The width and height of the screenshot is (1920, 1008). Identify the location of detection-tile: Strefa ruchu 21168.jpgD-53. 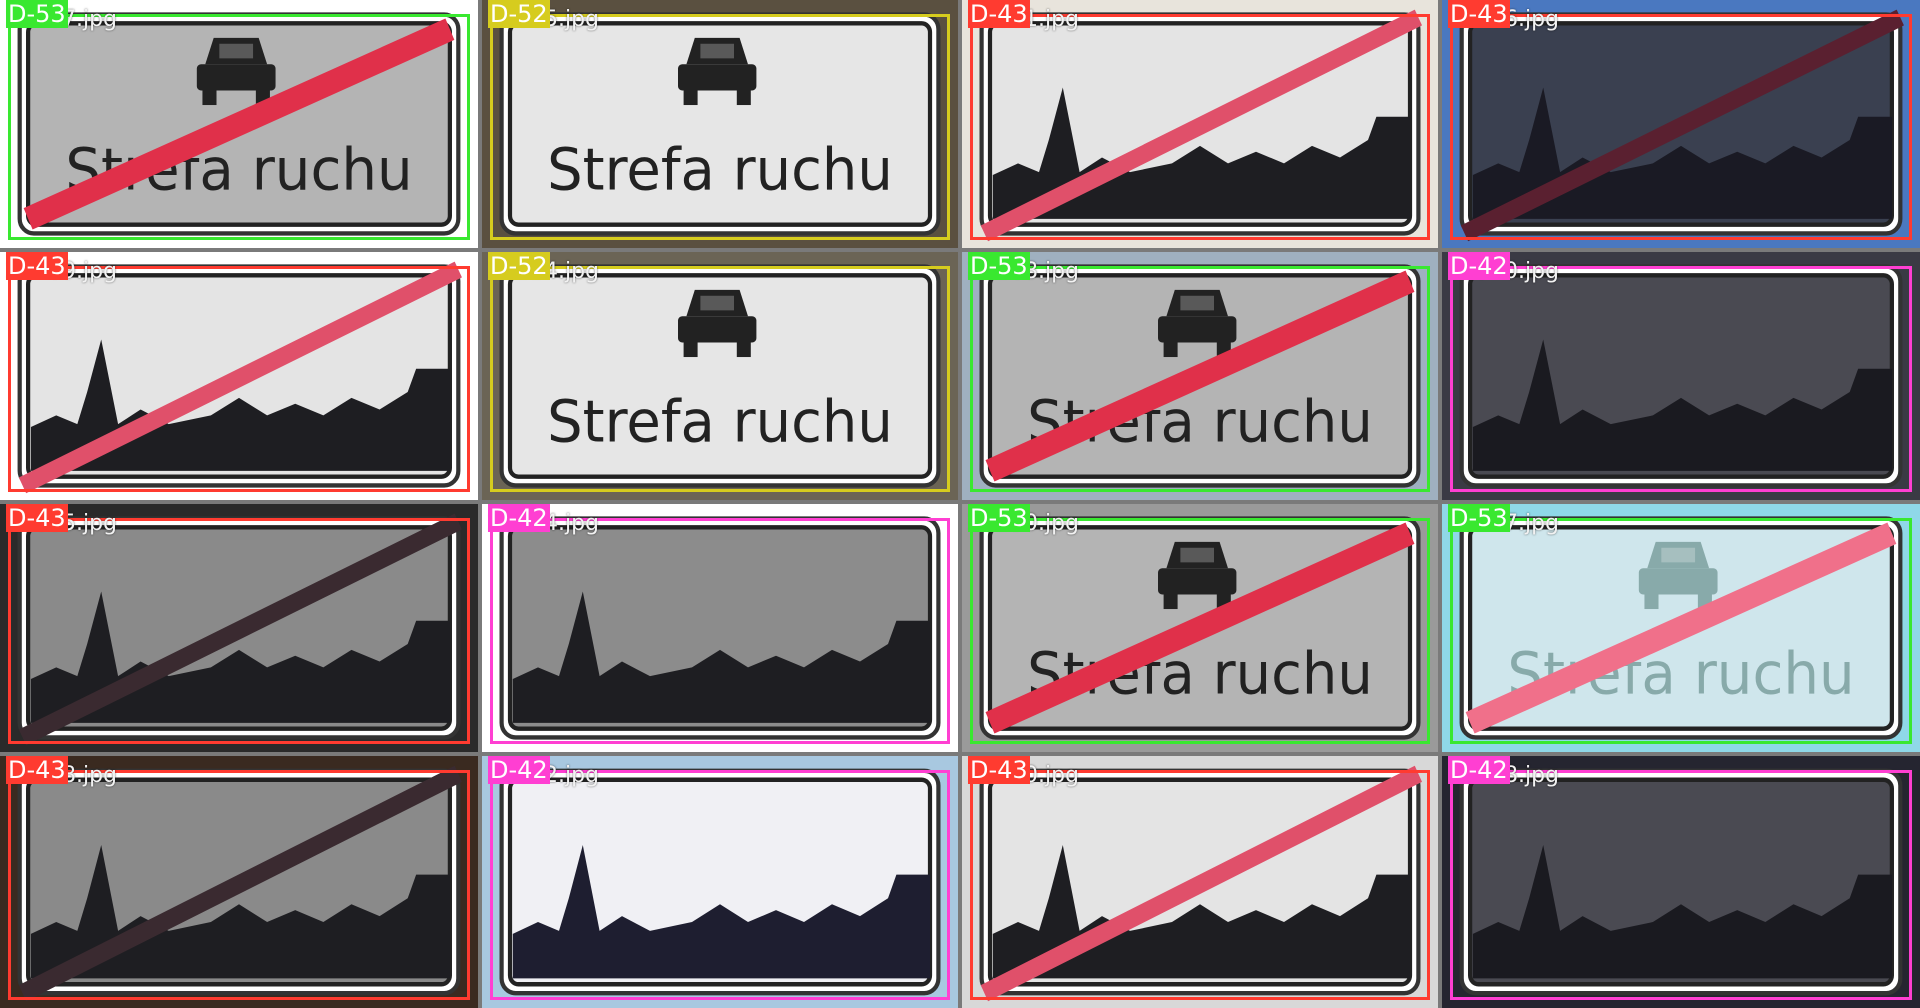
(1200, 376).